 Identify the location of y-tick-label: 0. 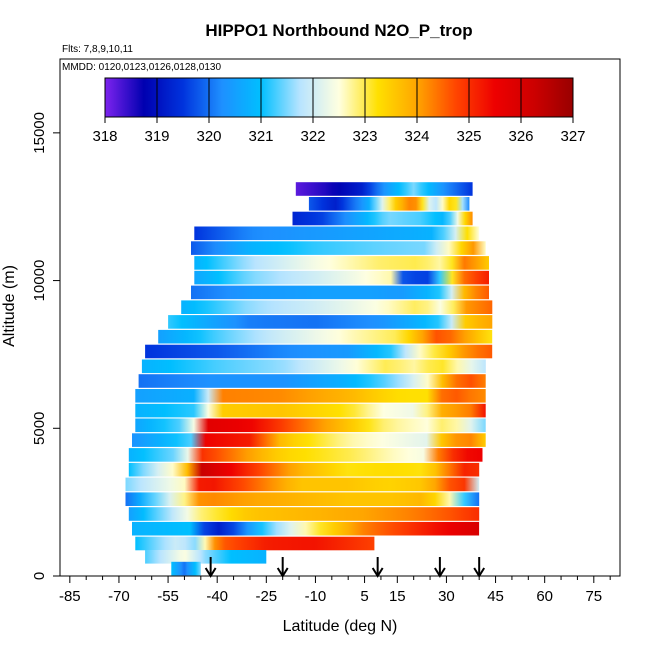
(39, 576).